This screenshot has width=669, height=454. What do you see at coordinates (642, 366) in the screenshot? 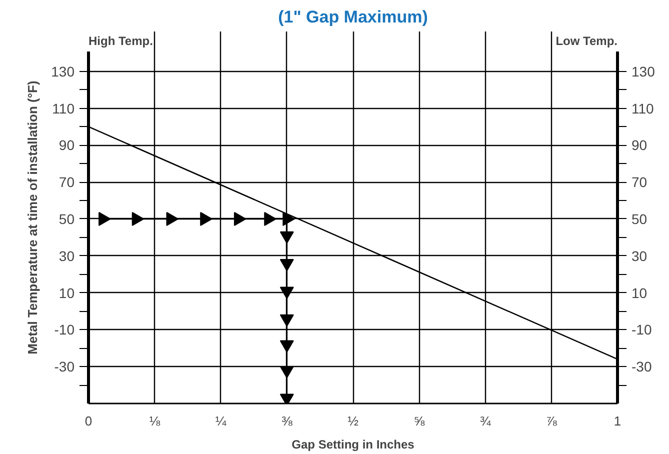
I see `y2-tick-label: -30` at bounding box center [642, 366].